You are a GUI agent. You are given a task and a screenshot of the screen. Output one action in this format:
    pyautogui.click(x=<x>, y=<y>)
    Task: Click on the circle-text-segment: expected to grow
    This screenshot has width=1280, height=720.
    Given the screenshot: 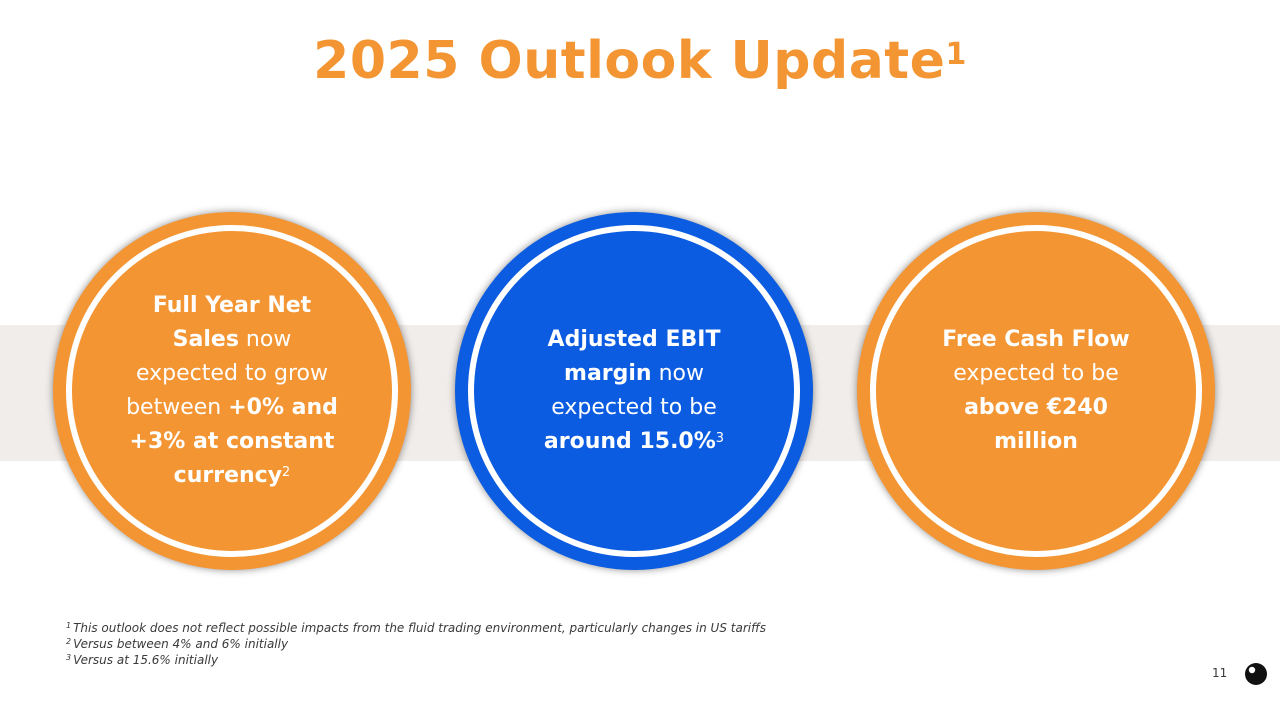 What is the action you would take?
    pyautogui.click(x=232, y=373)
    